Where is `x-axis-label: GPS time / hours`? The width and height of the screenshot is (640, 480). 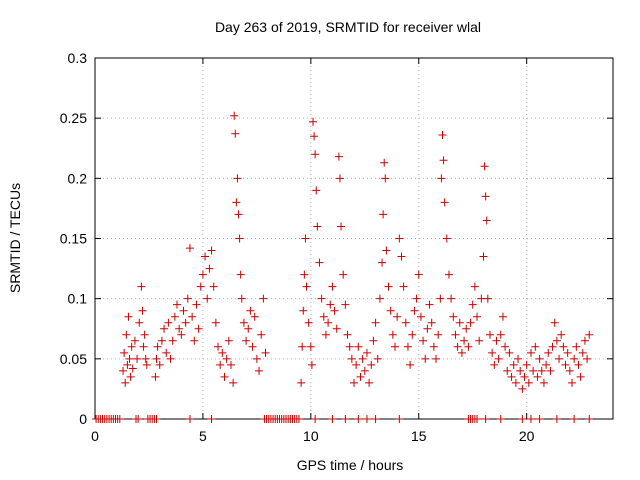
x-axis-label: GPS time / hours is located at coordinates (350, 465).